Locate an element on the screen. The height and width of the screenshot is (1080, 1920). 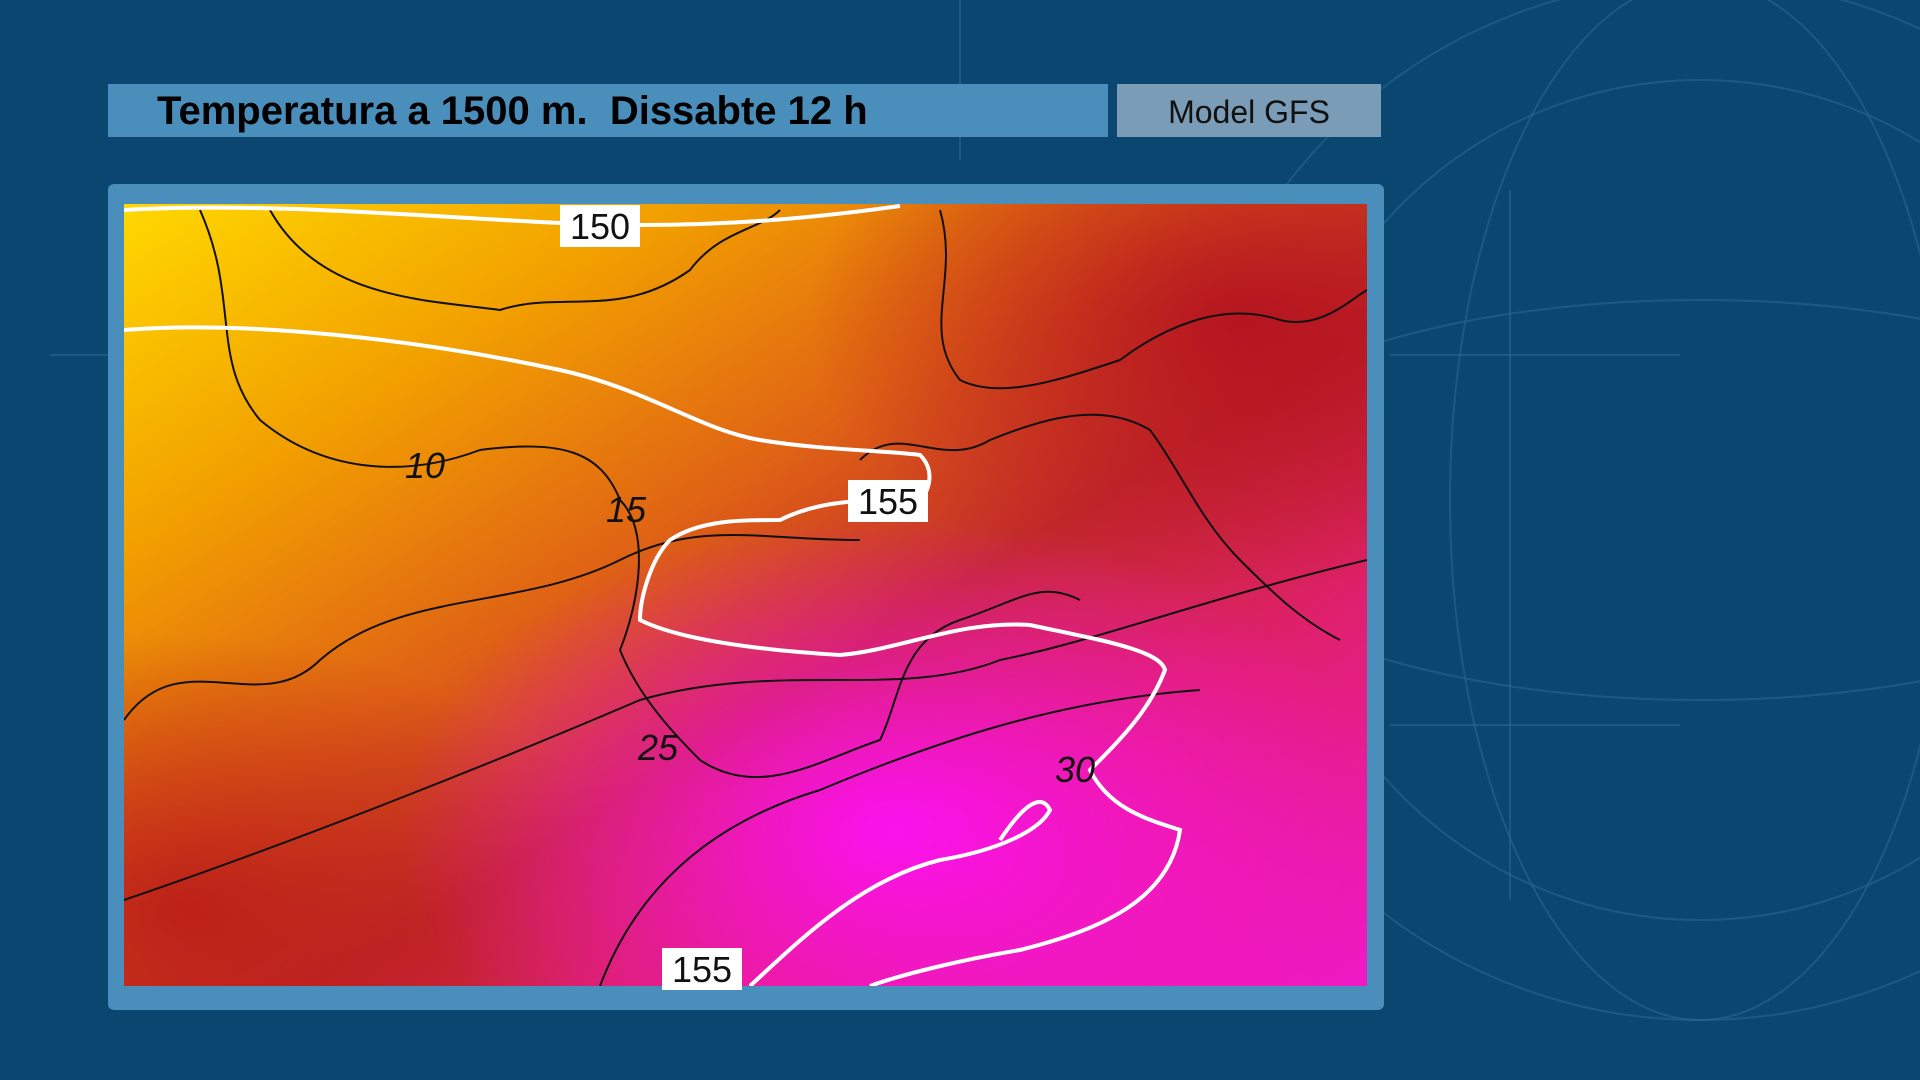
map-title: Temperatura a 1500 m. Dissabte 12 h is located at coordinates (512, 111).